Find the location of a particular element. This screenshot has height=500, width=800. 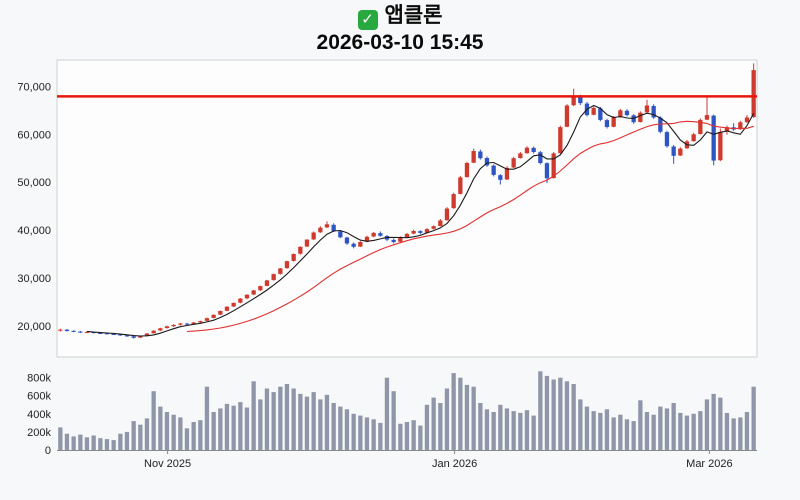

time-axis-labels: Nov 2025 Jan 2026 Mar 2026 is located at coordinates (438, 460).